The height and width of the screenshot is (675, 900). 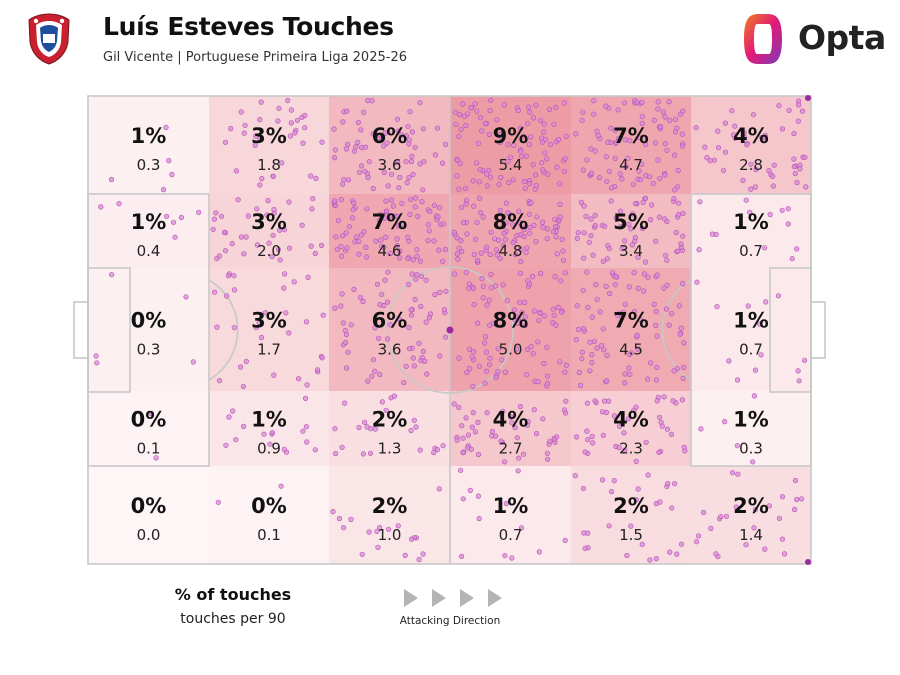 I want to click on cell-per90-label: 1.8, so click(x=269, y=165).